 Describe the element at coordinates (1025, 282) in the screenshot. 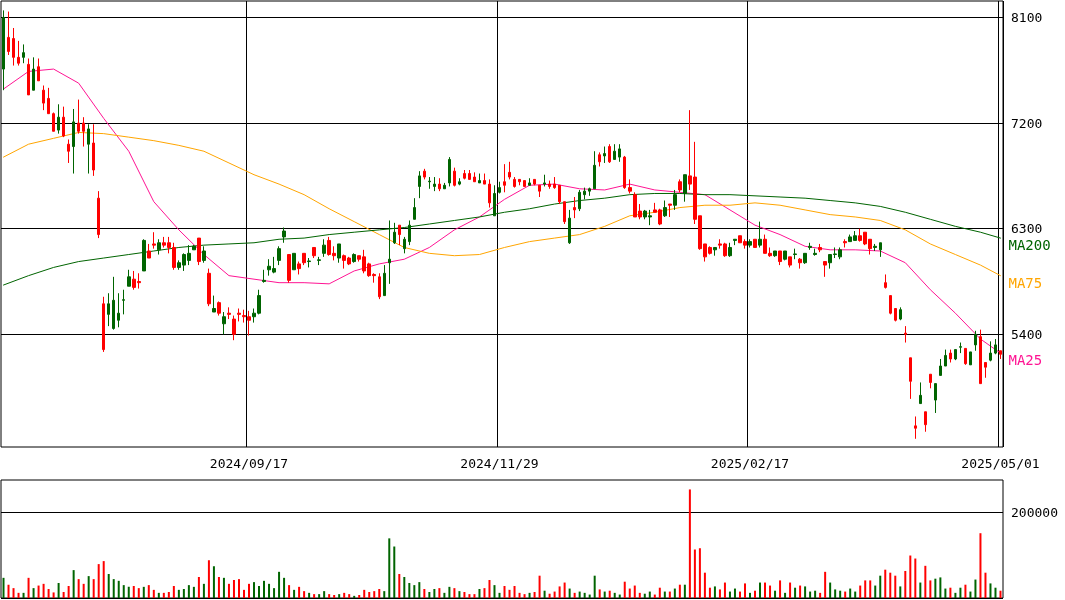

I see `series-label: MA75` at that location.